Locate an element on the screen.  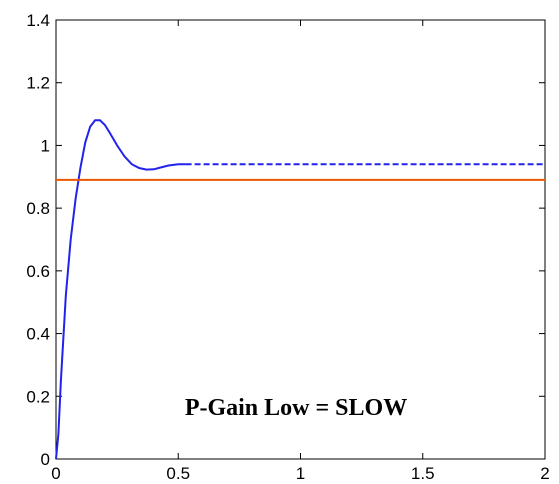
x-tick-label: 2 is located at coordinates (544, 473).